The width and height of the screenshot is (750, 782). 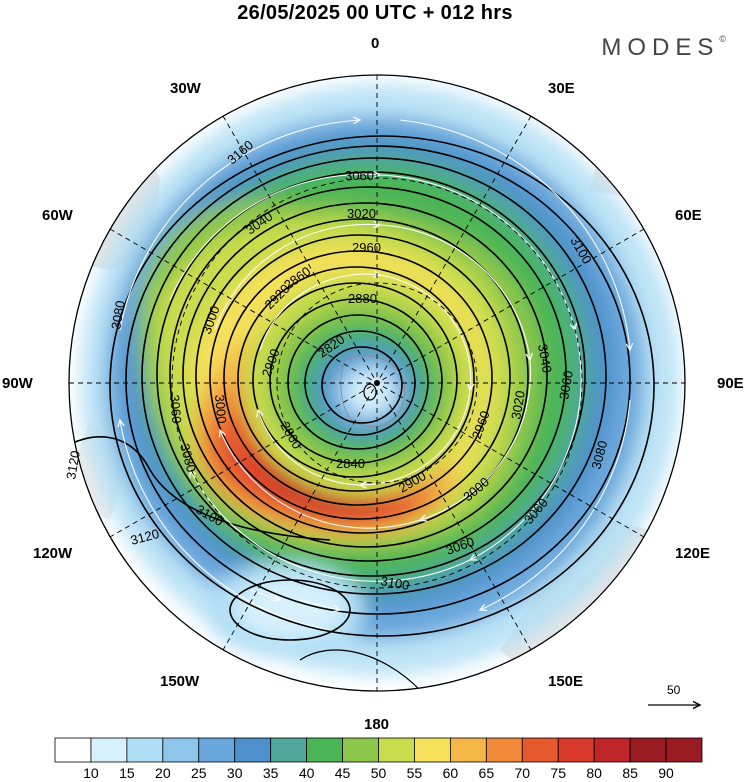 I want to click on legend-tick-label: 30, so click(x=234, y=773).